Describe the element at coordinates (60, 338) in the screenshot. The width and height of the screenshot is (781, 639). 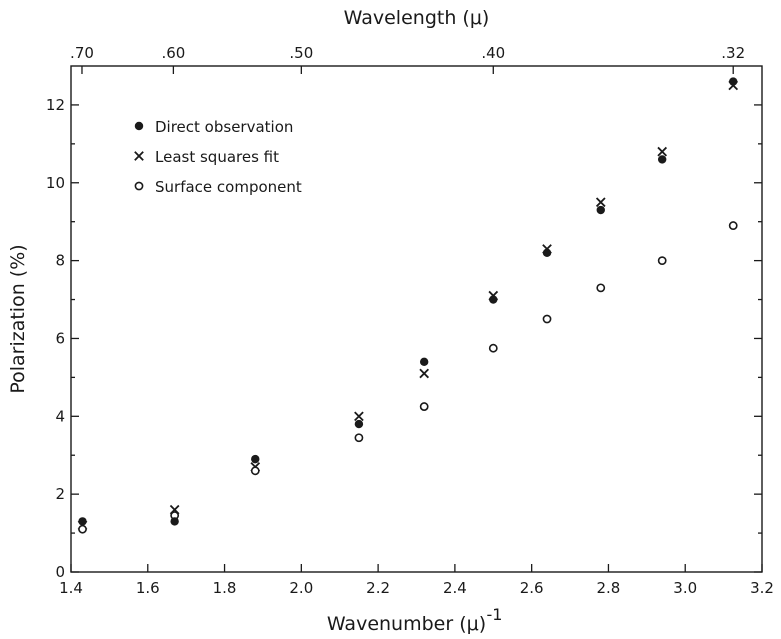
I see `y-tick-label: 6` at that location.